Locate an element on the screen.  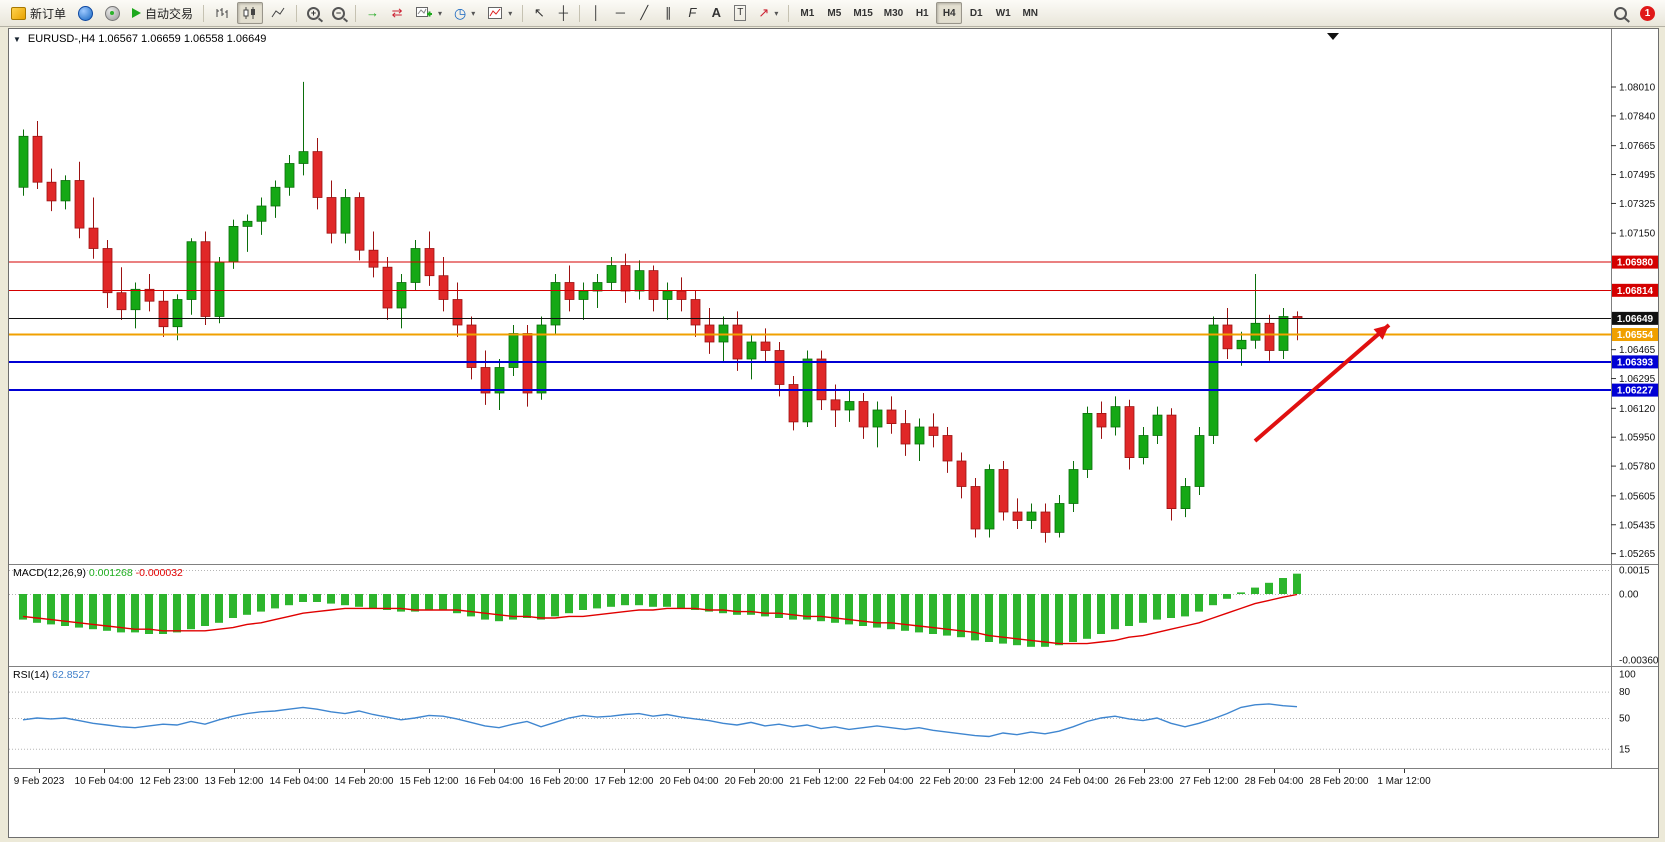
trendline-tool-button: ╱ is located at coordinates (644, 13).